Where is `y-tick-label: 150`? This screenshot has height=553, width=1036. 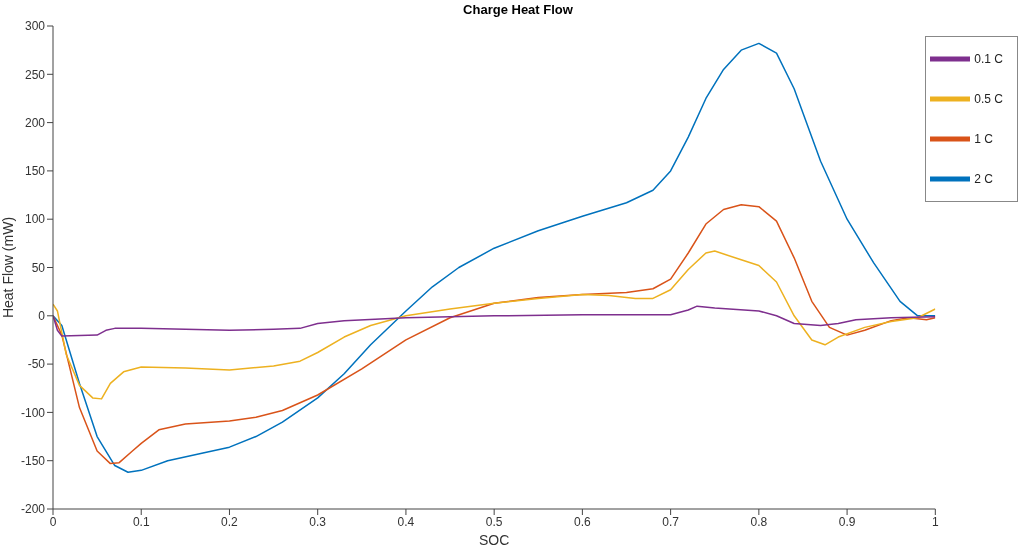
y-tick-label: 150 is located at coordinates (35, 171).